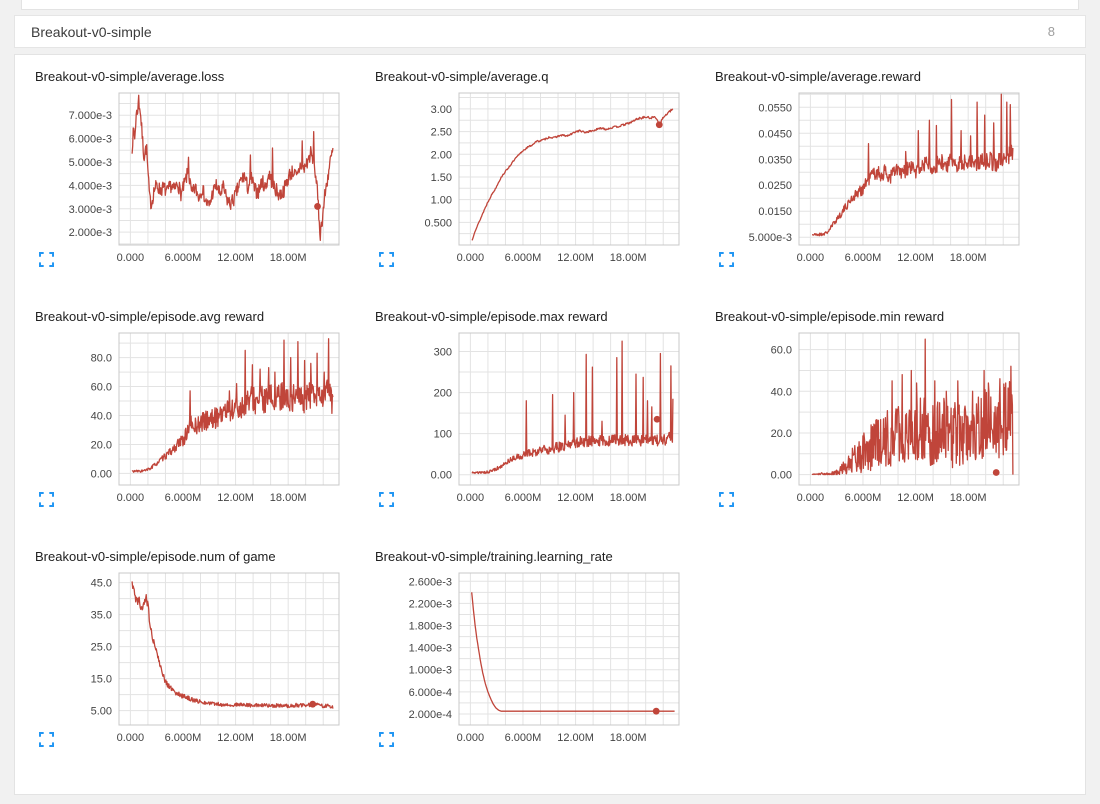 This screenshot has width=1100, height=804. What do you see at coordinates (775, 134) in the screenshot?
I see `y-tick-label: 0.0450` at bounding box center [775, 134].